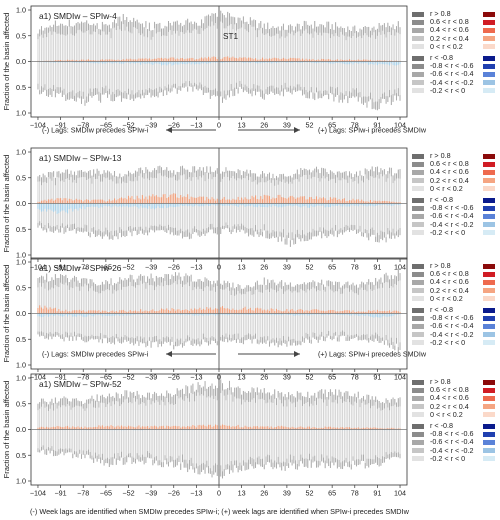 The width and height of the screenshot is (500, 520). What do you see at coordinates (78, 16) in the screenshot?
I see `panel-title: a1) SMDIw – SPIw-4` at bounding box center [78, 16].